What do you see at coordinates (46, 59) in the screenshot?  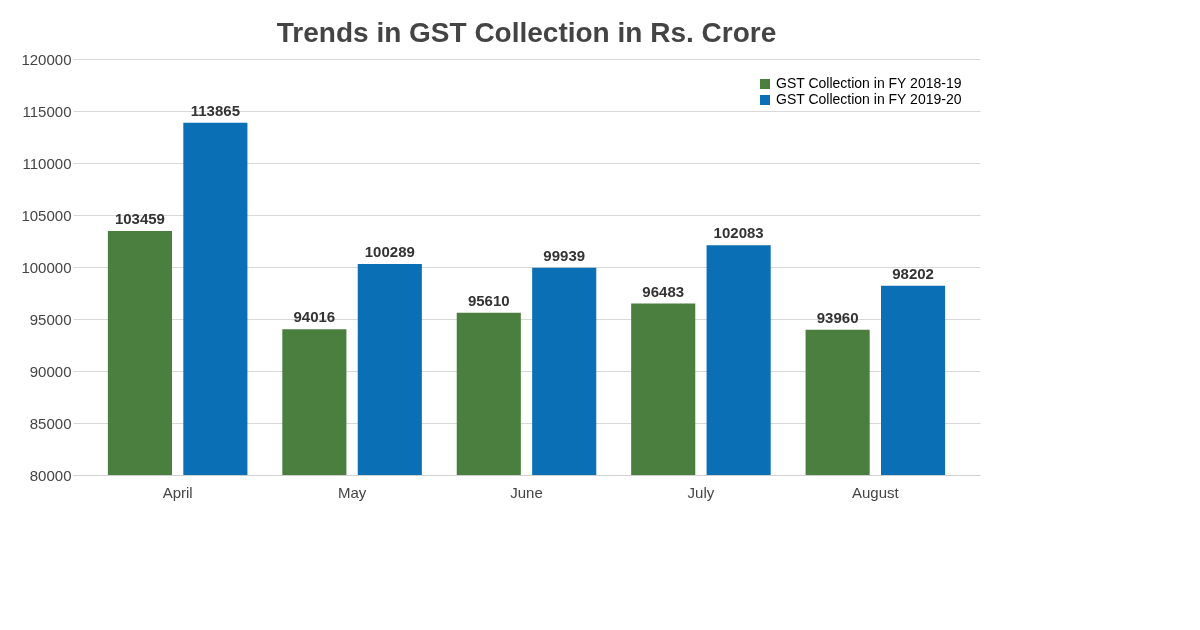 I see `y-tick-label: 120000` at bounding box center [46, 59].